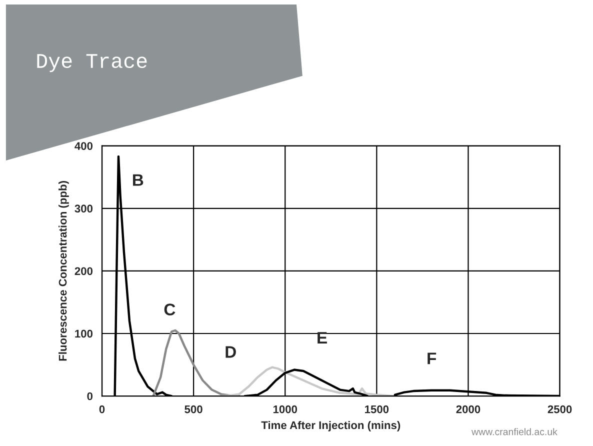  Describe the element at coordinates (514, 432) in the screenshot. I see `text: www.cranfield.ac.uk` at that location.